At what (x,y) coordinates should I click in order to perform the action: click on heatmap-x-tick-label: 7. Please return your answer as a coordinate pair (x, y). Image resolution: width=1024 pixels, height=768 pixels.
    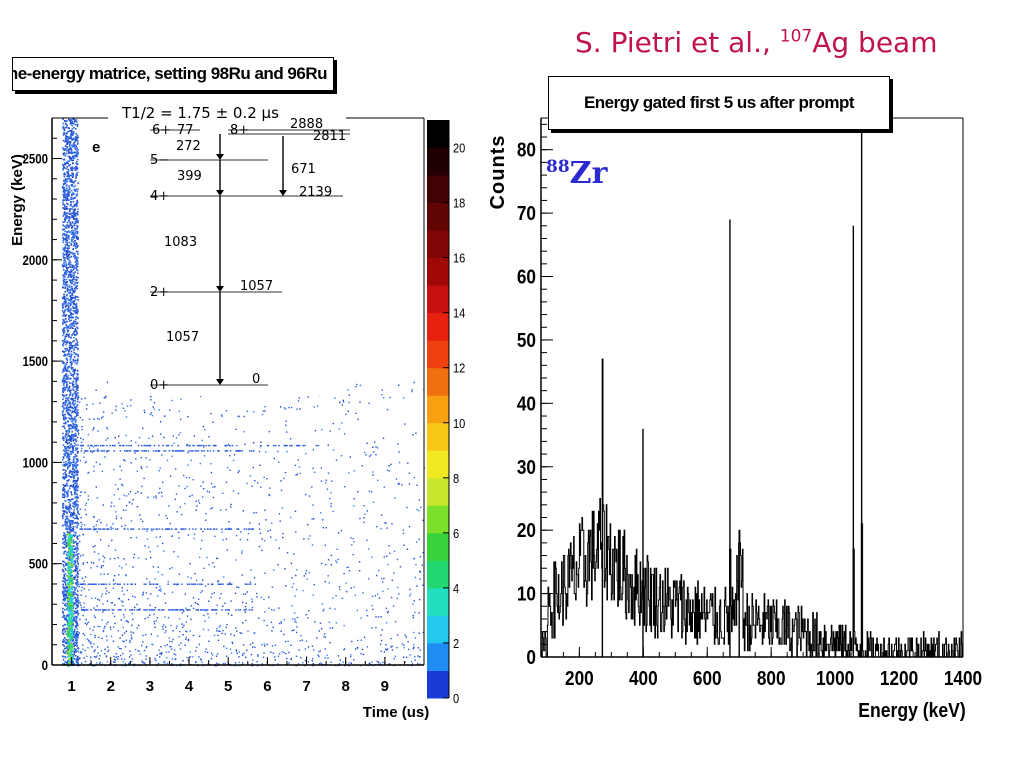
    Looking at the image, I should click on (306, 686).